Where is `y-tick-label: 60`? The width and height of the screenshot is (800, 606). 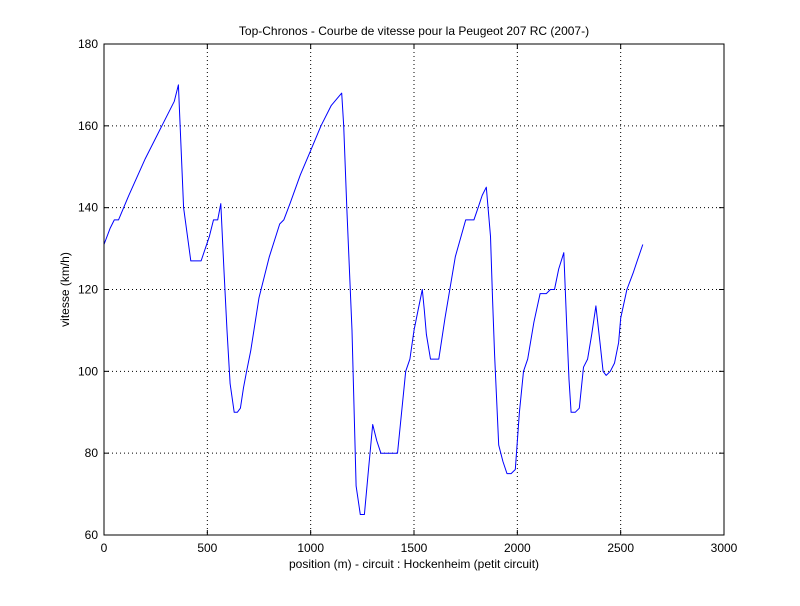 y-tick-label: 60 is located at coordinates (92, 535).